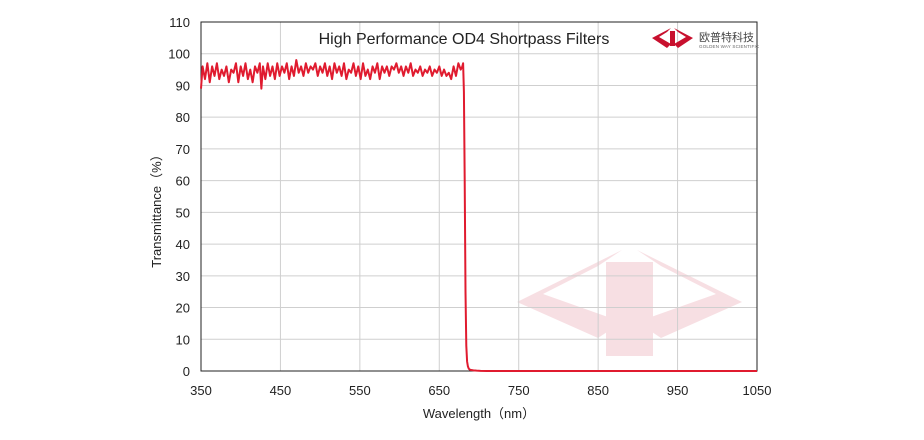 Image resolution: width=924 pixels, height=440 pixels. Describe the element at coordinates (281, 390) in the screenshot. I see `x-tick-label: 450` at that location.